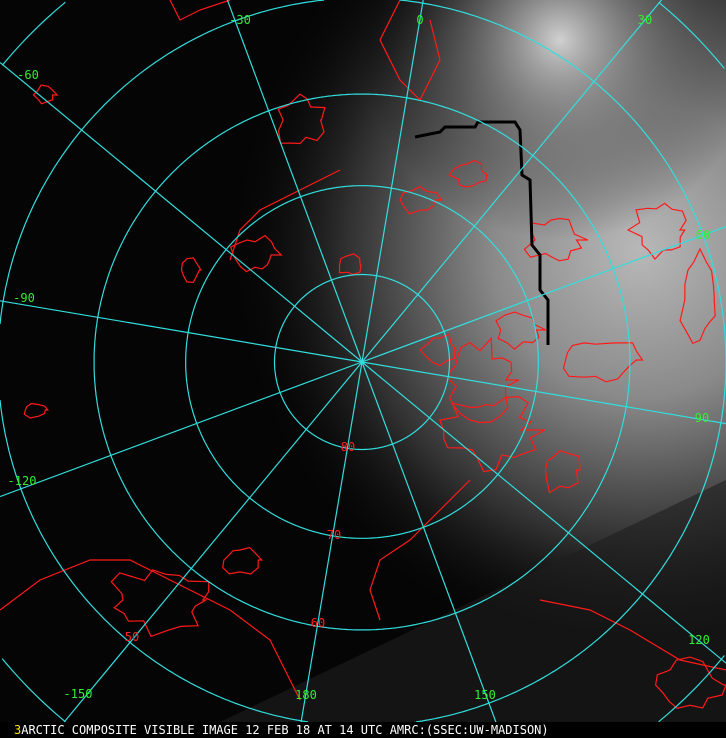  Describe the element at coordinates (181, 331) in the screenshot. I see `meridian--90` at that location.